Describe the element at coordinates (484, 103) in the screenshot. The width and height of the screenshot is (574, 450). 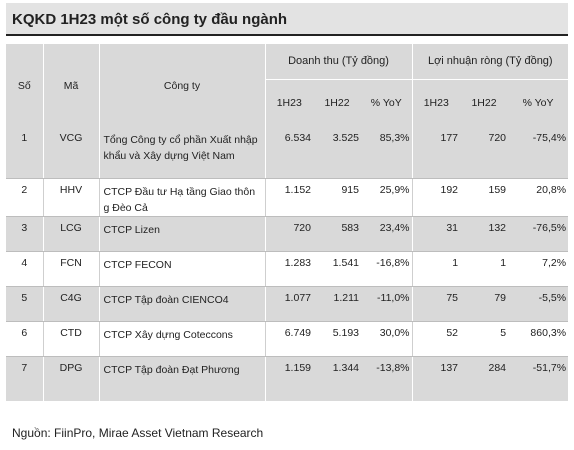
I see `header-ln-1h22: 1H22` at that location.